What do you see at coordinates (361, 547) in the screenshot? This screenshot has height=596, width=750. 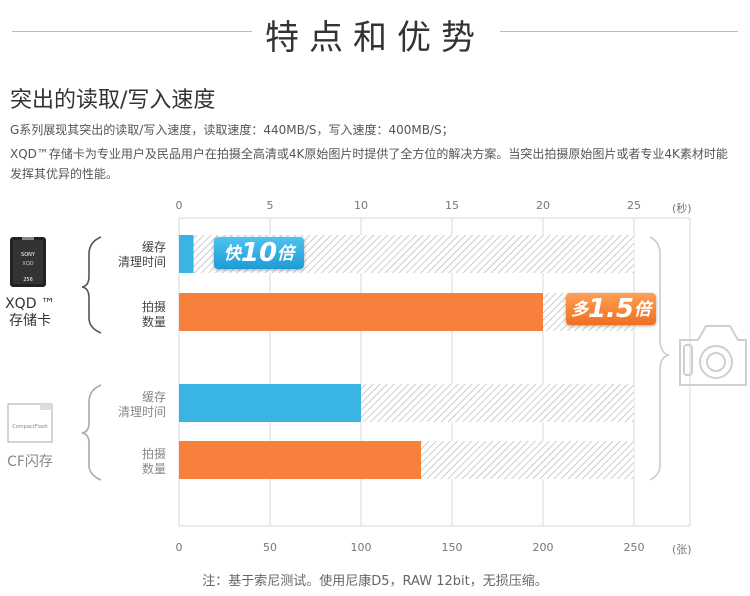 I see `bottom_axis-tick: 100` at bounding box center [361, 547].